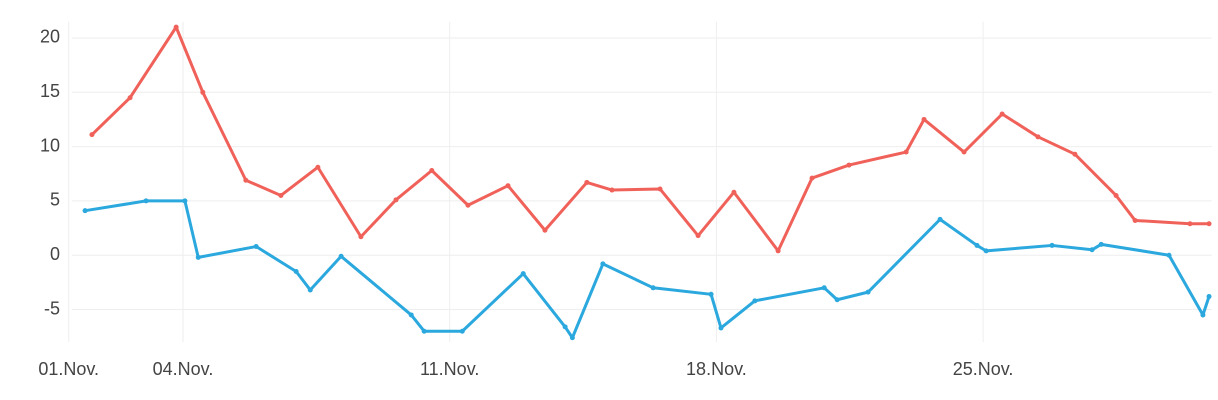  Describe the element at coordinates (449, 369) in the screenshot. I see `x-tick-label: 11.Nov.` at that location.